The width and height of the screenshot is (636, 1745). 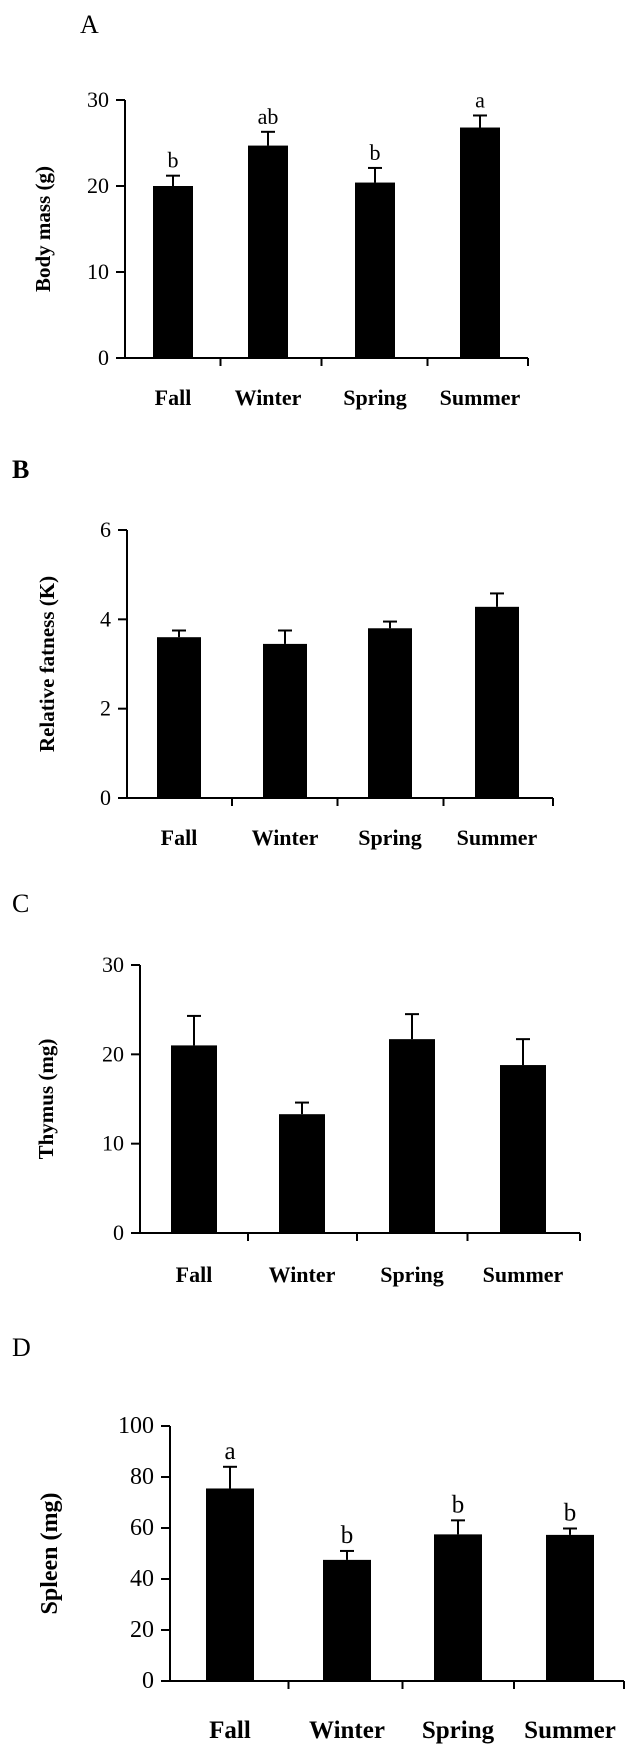 I want to click on bar-d-summer, so click(x=570, y=1607).